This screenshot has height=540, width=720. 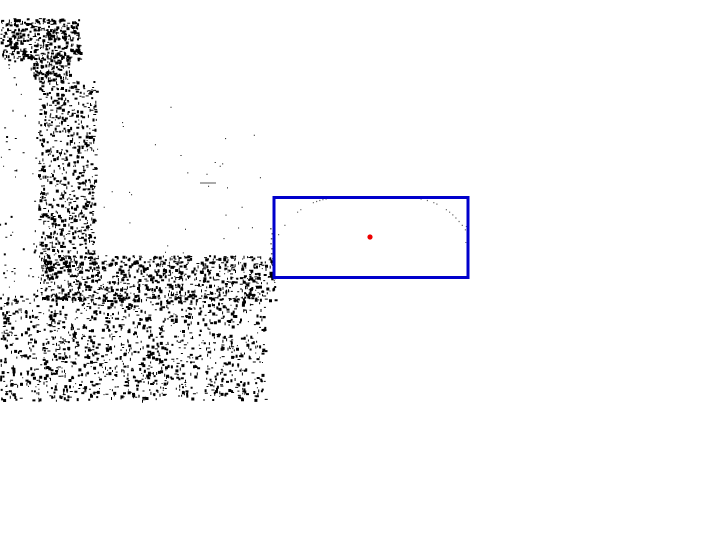 I want to click on detection-bounding-box, so click(x=371, y=237).